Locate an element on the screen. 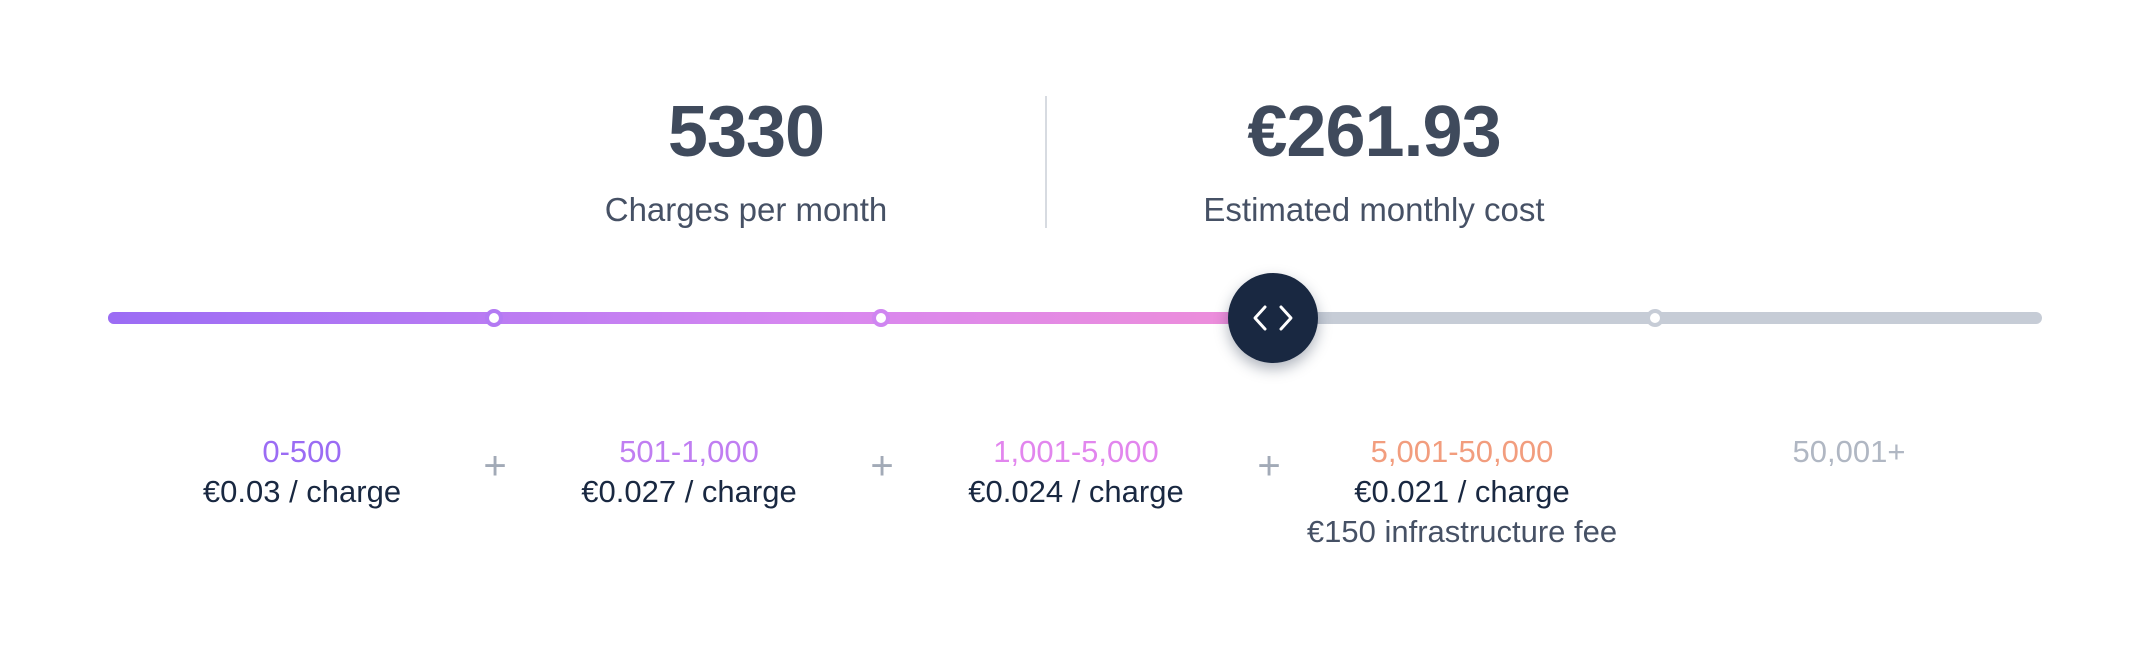 Image resolution: width=2146 pixels, height=646 pixels. code-chevrons-icon is located at coordinates (1273, 318).